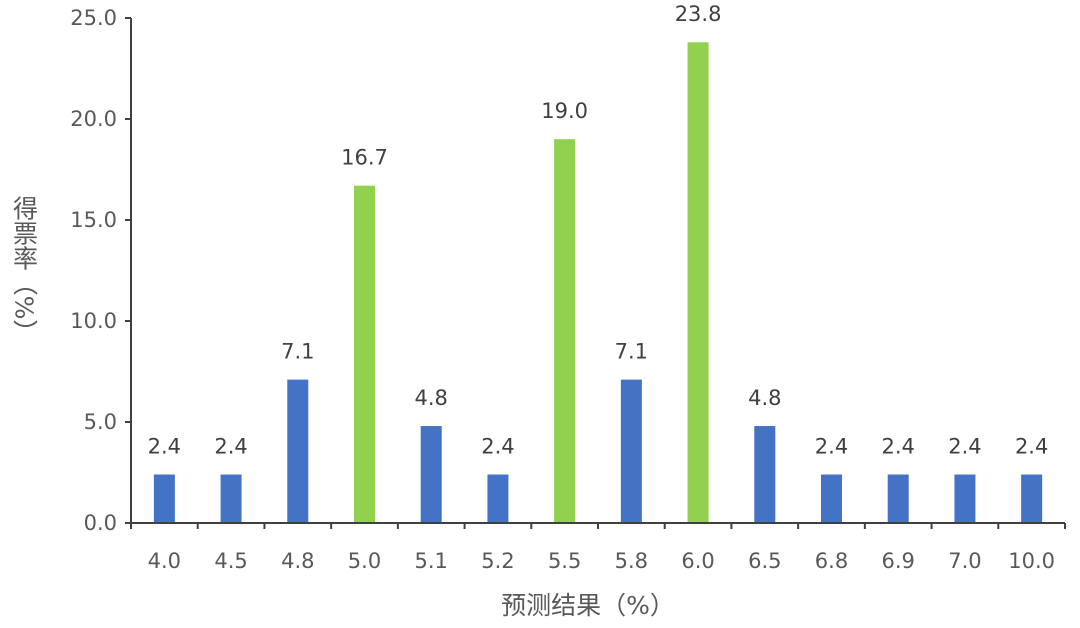 Image resolution: width=1080 pixels, height=628 pixels. Describe the element at coordinates (764, 561) in the screenshot. I see `x-tick-label: 6.5` at that location.